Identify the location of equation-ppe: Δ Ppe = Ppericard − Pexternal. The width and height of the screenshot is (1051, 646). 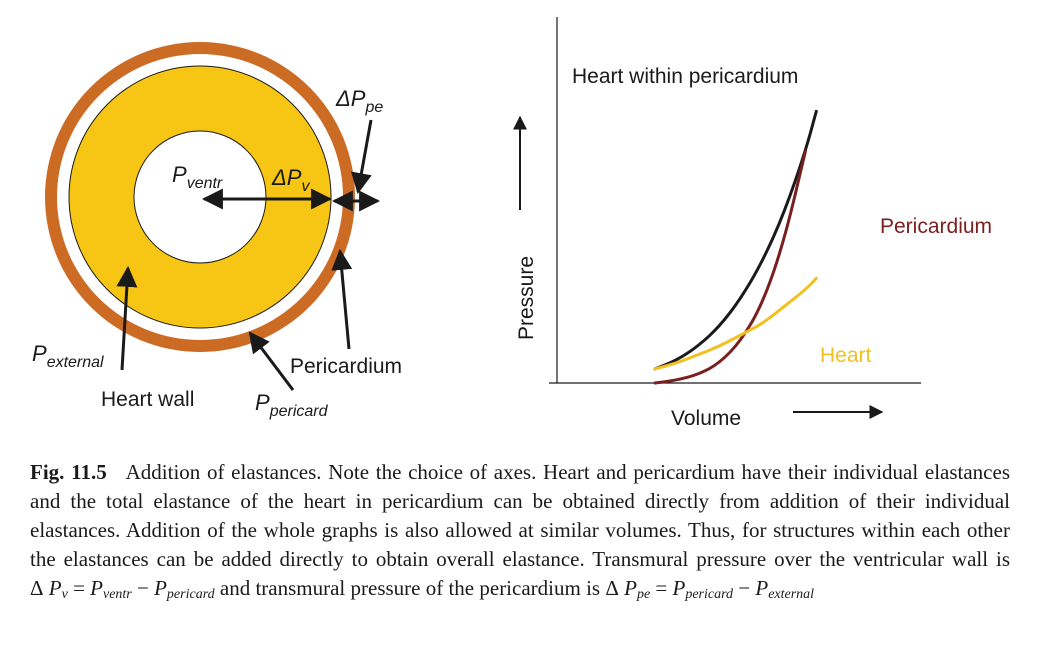
(710, 589).